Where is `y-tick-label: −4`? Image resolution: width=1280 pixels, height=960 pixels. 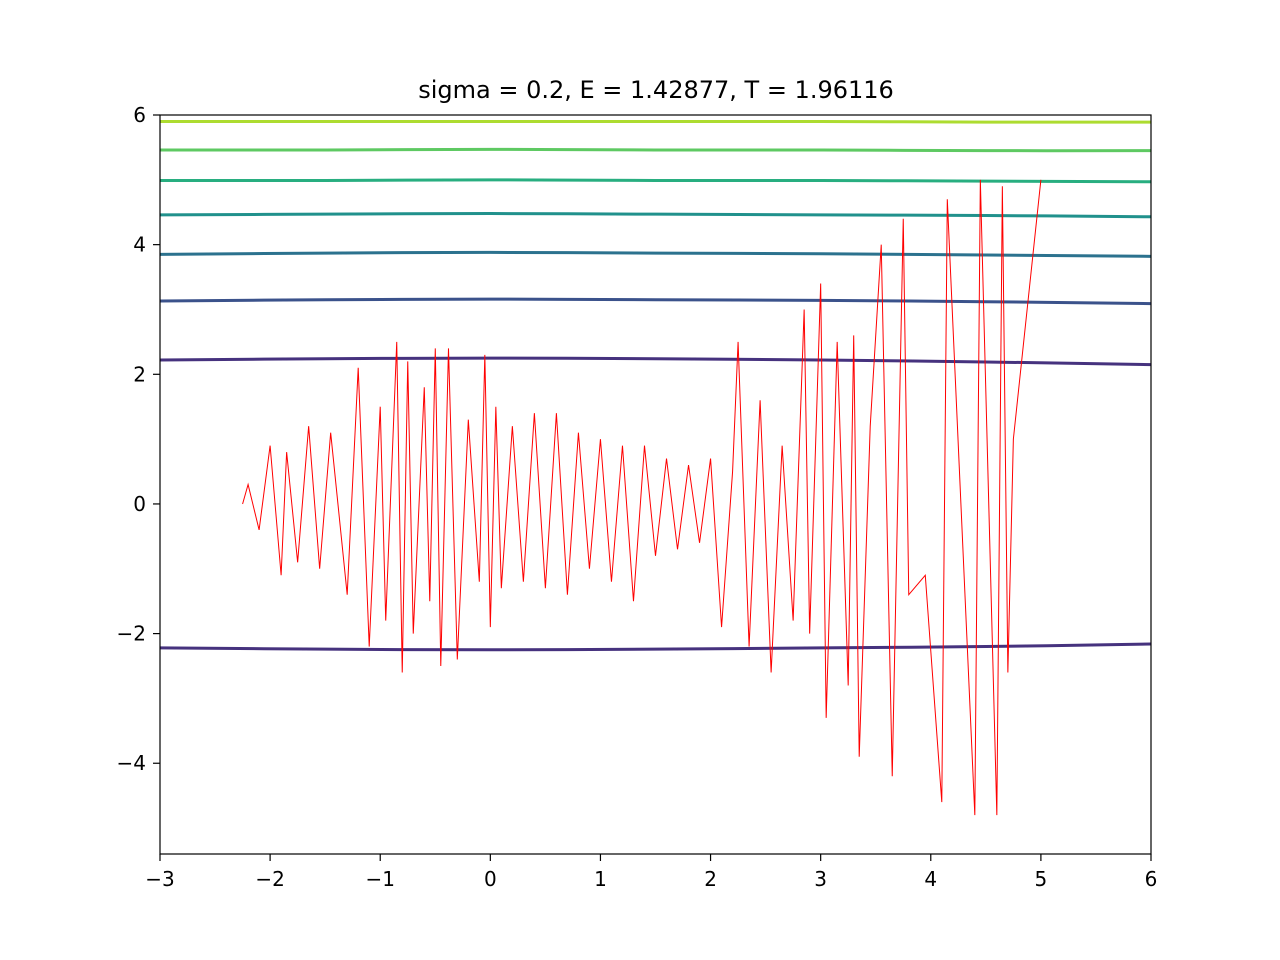
y-tick-label: −4 is located at coordinates (131, 763).